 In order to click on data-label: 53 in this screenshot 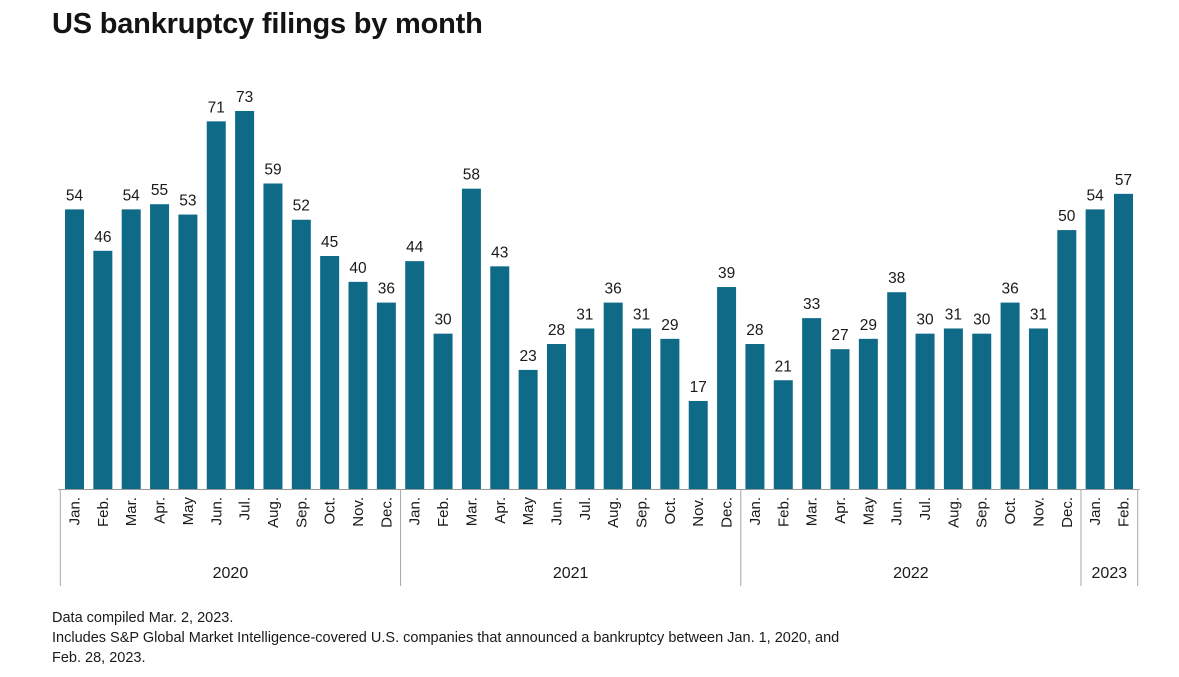, I will do `click(187, 201)`.